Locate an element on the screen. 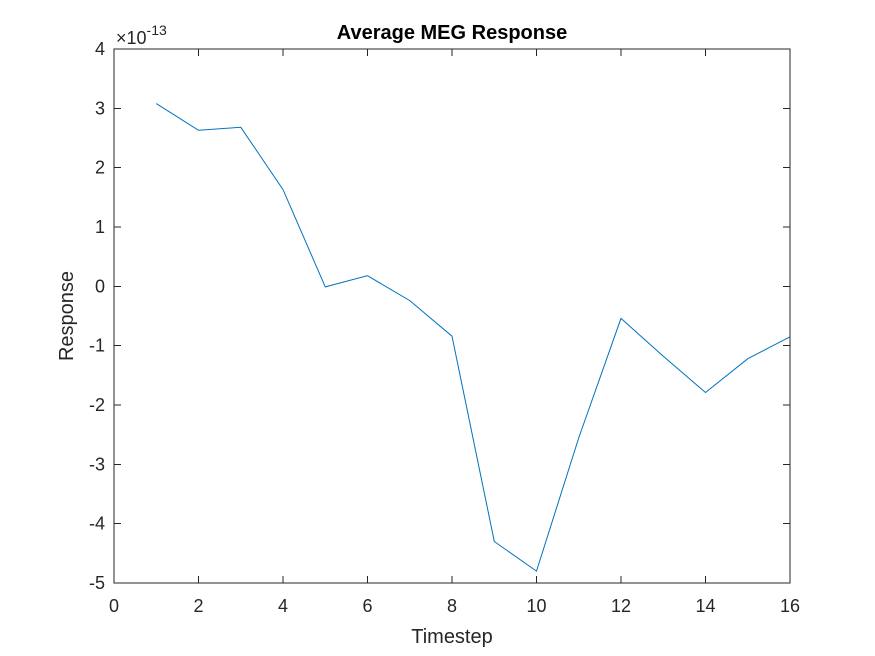 The width and height of the screenshot is (875, 656). y-tick-label: -4 is located at coordinates (97, 524).